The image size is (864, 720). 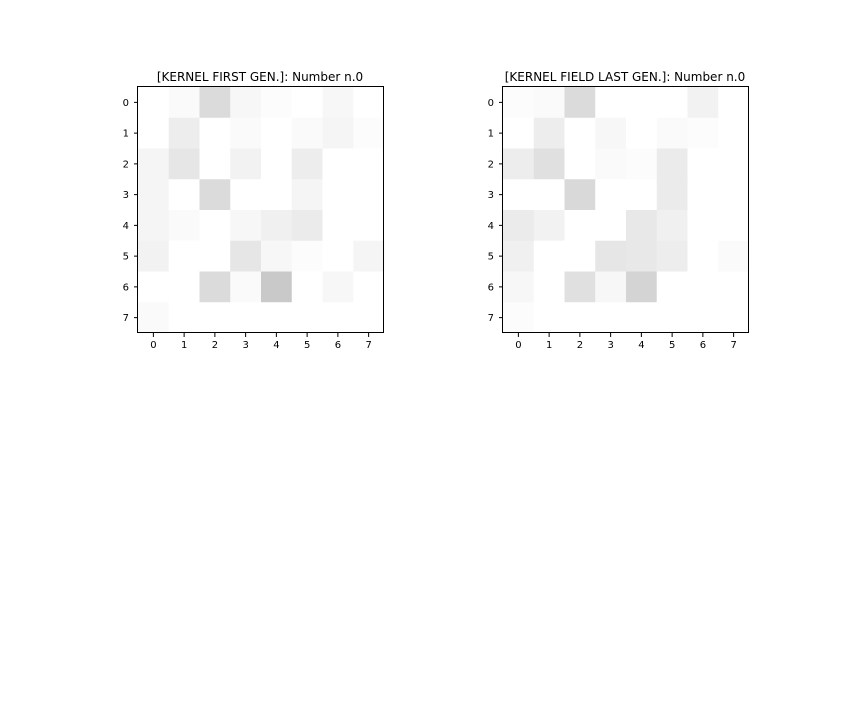 What do you see at coordinates (260, 77) in the screenshot?
I see `panel-title: [KERNEL FIRST GEN.]: Number n.0` at bounding box center [260, 77].